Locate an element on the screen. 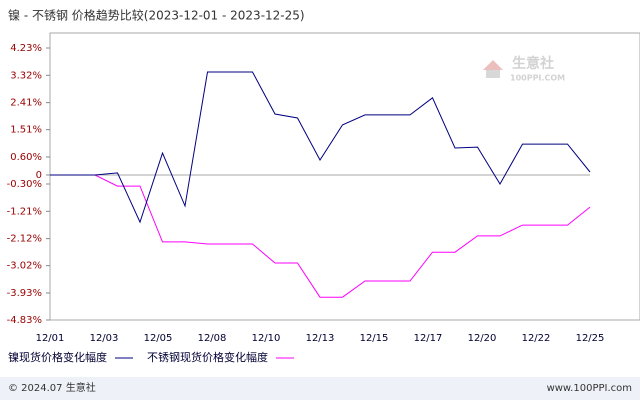 This screenshot has height=400, width=640. x-tick-label: 12/20 is located at coordinates (482, 338).